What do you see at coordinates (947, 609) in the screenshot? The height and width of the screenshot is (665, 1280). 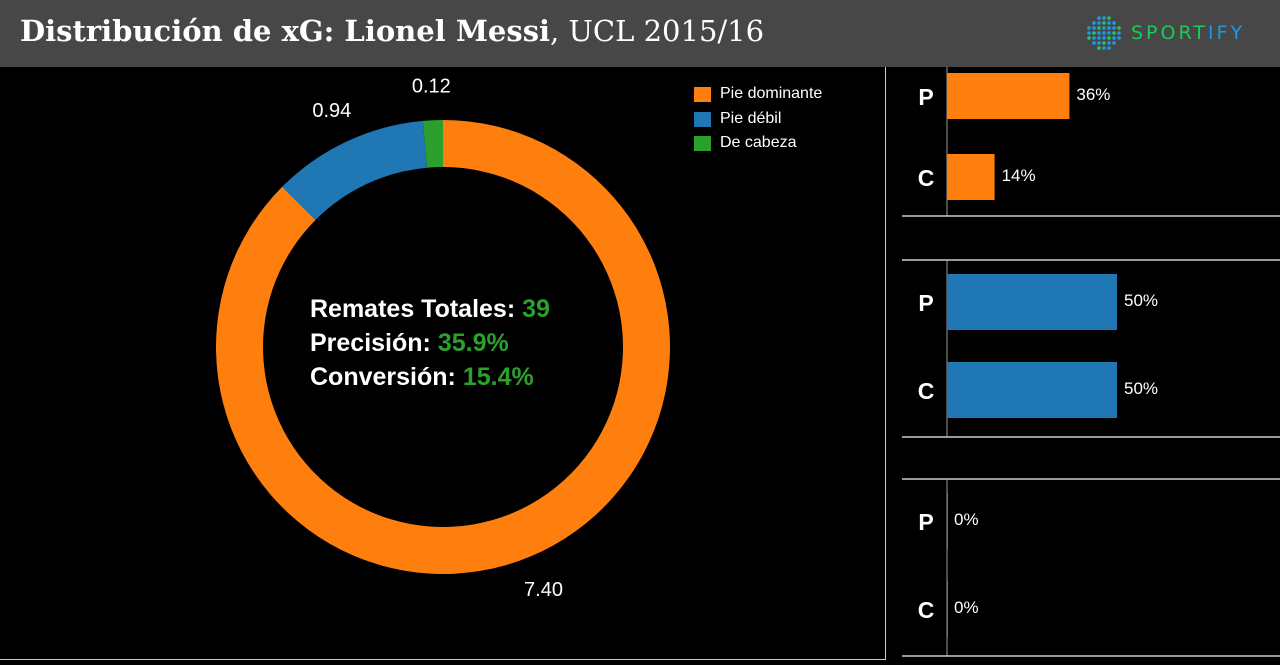 I see `bar-2-C` at bounding box center [947, 609].